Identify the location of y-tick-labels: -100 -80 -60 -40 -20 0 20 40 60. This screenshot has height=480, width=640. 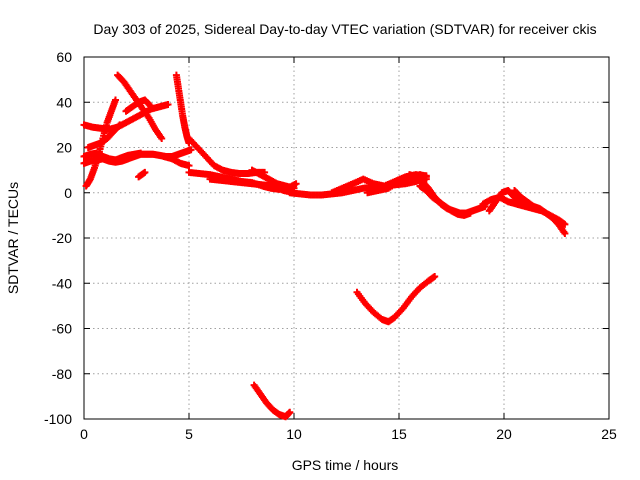
(58, 238).